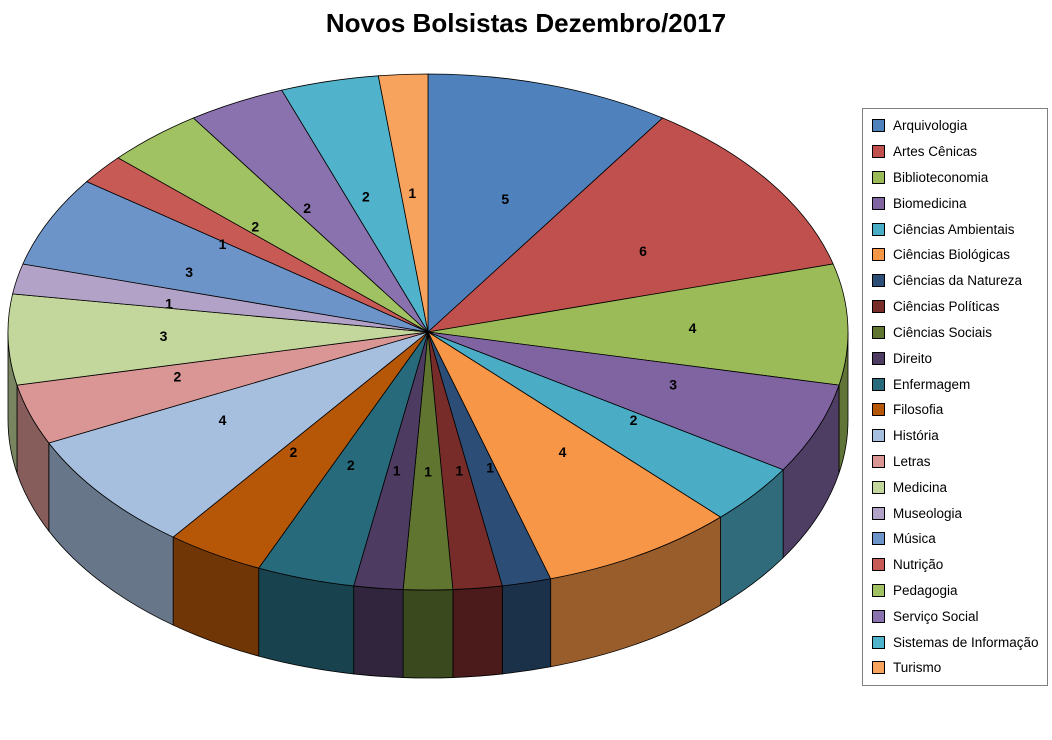  I want to click on legend-item: Nutrição, so click(958, 565).